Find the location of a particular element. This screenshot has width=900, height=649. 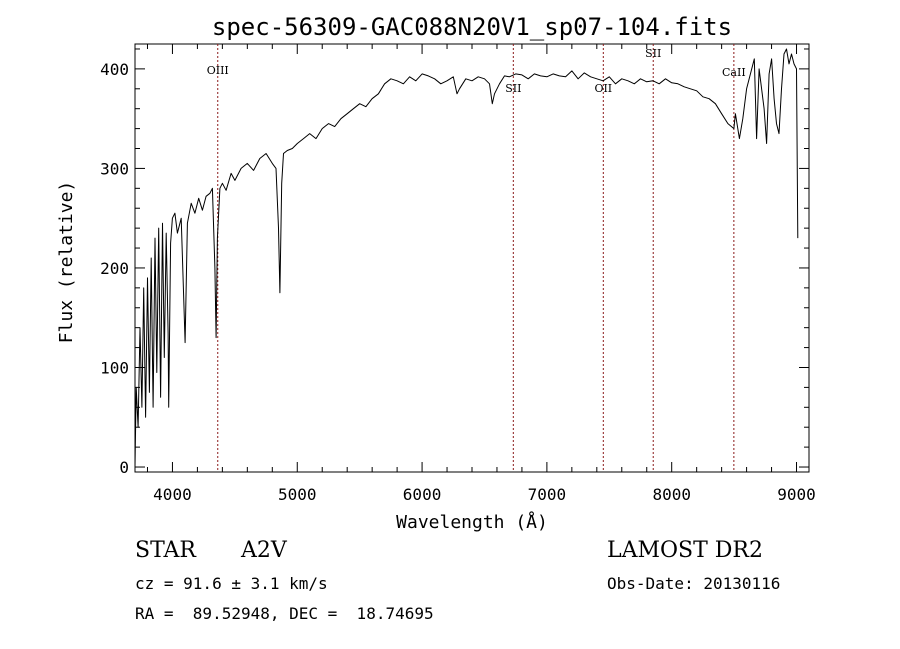

y-tick-label: 200 is located at coordinates (114, 268).